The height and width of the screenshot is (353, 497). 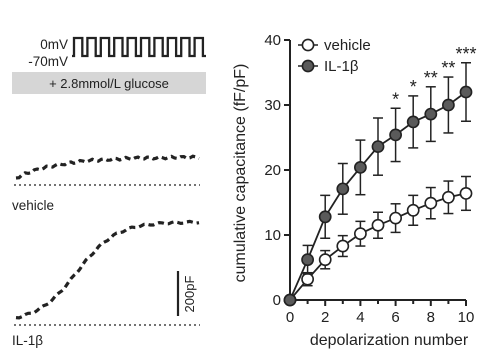 I want to click on il1b-trace, so click(x=107, y=269).